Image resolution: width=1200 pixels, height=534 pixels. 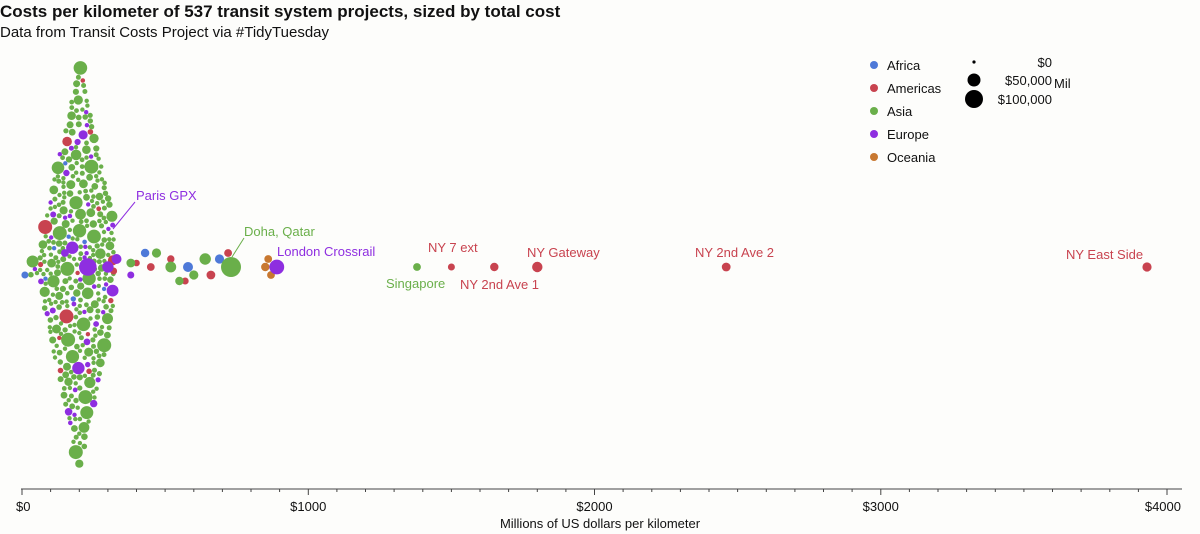 I want to click on highlight-point-ny-east-side, so click(x=1147, y=267).